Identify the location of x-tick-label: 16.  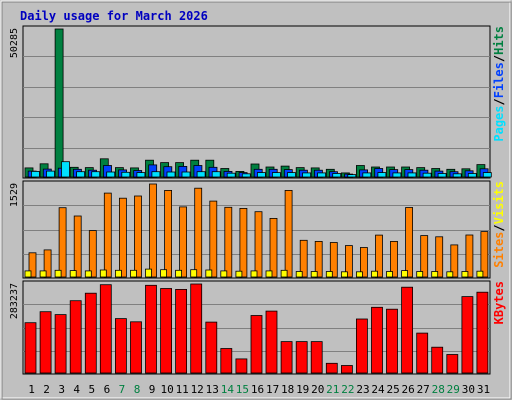
(257, 389).